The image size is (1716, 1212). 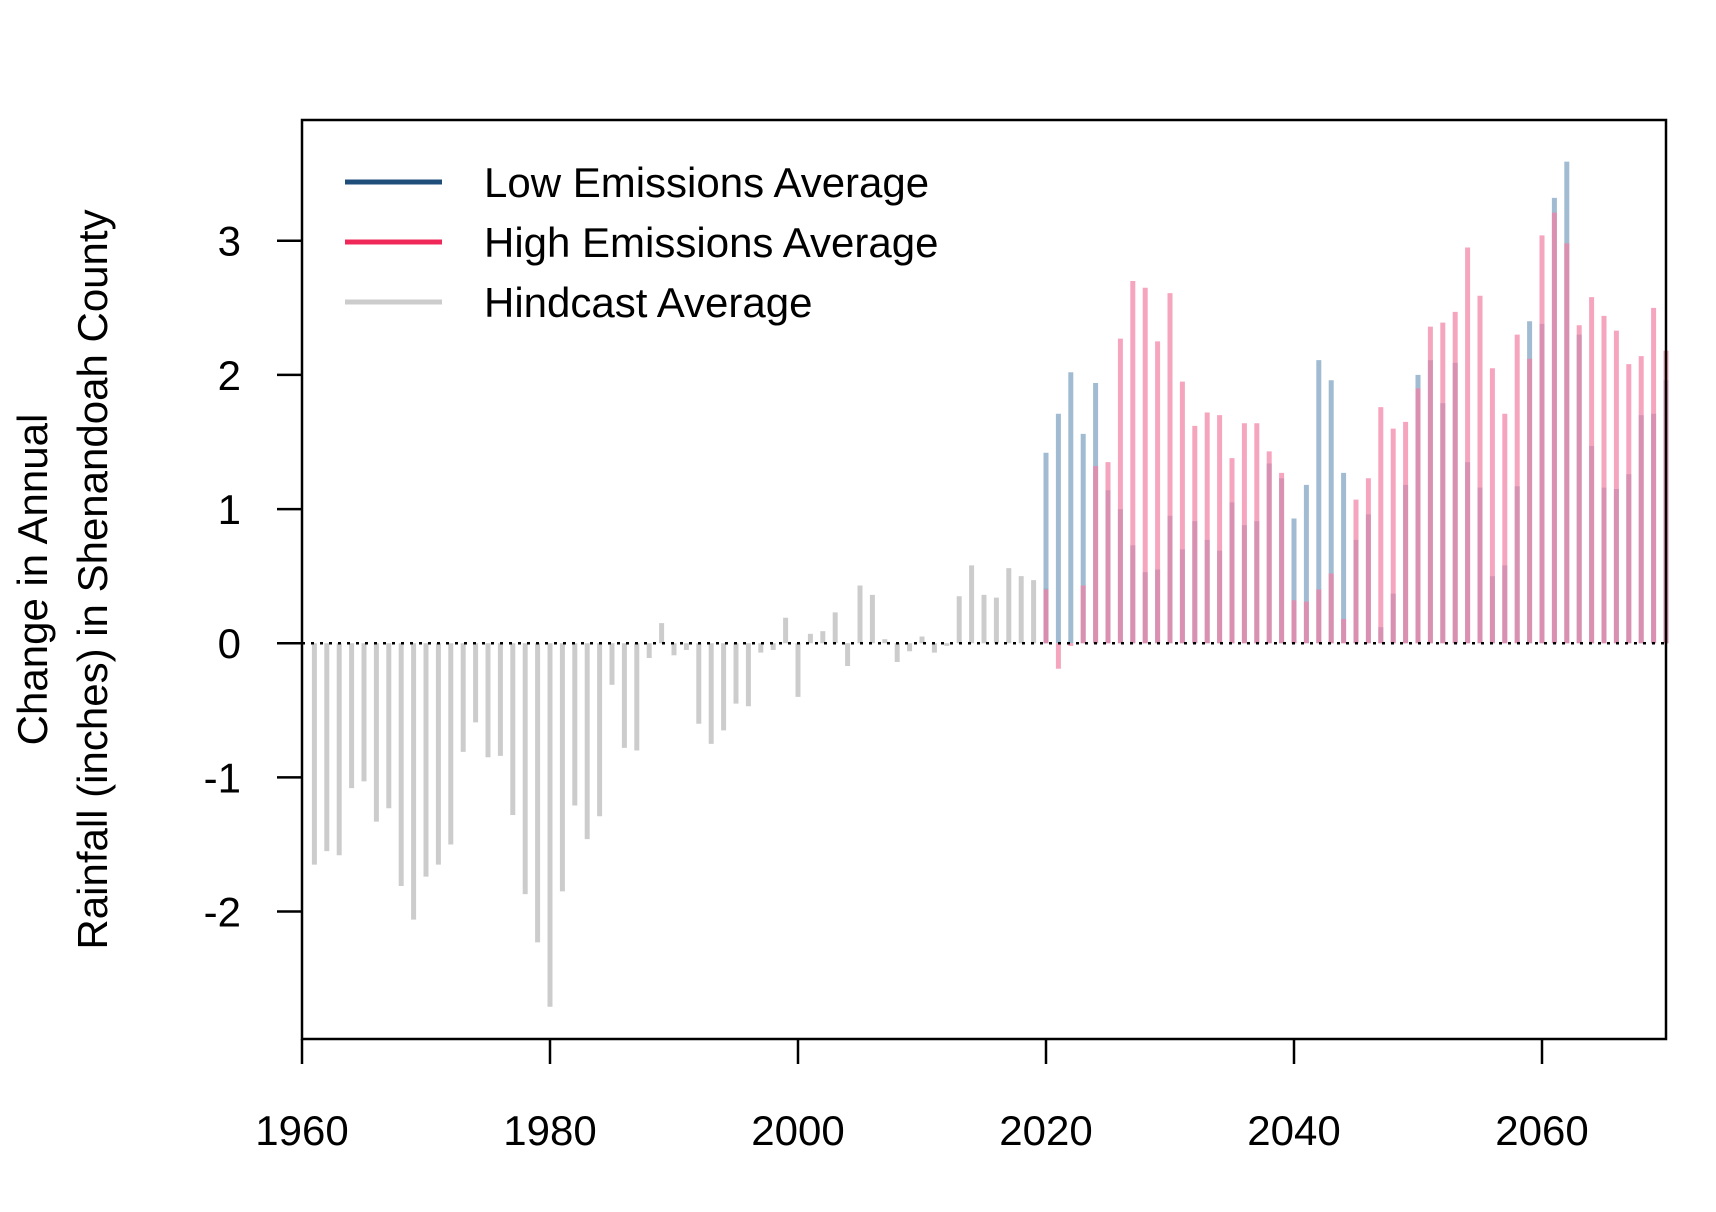 I want to click on x-tick-label: 1960, so click(x=301, y=1130).